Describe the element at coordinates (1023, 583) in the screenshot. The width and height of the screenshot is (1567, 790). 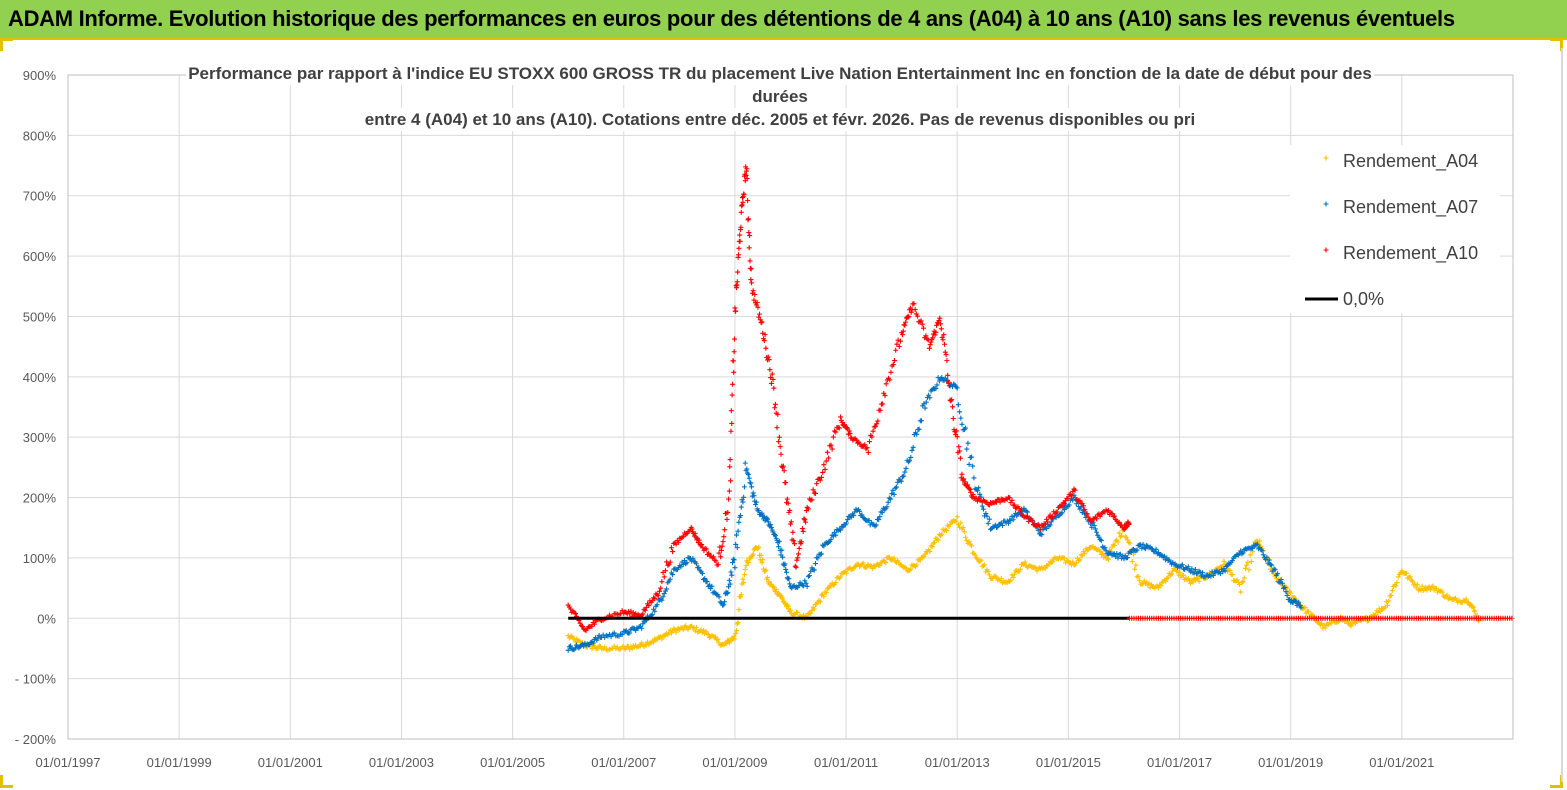
I see `series-Rendement_A04` at that location.